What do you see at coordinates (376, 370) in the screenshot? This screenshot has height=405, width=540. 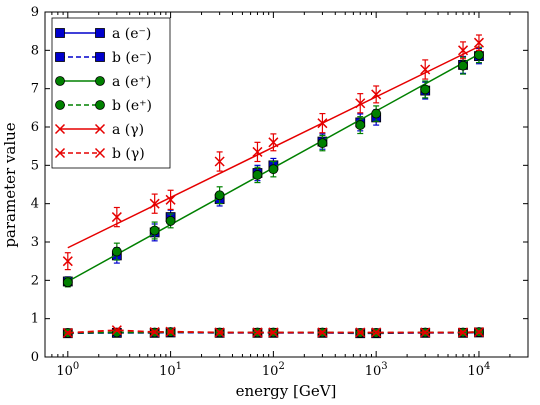 I see `x-tick-label: 10³` at bounding box center [376, 370].